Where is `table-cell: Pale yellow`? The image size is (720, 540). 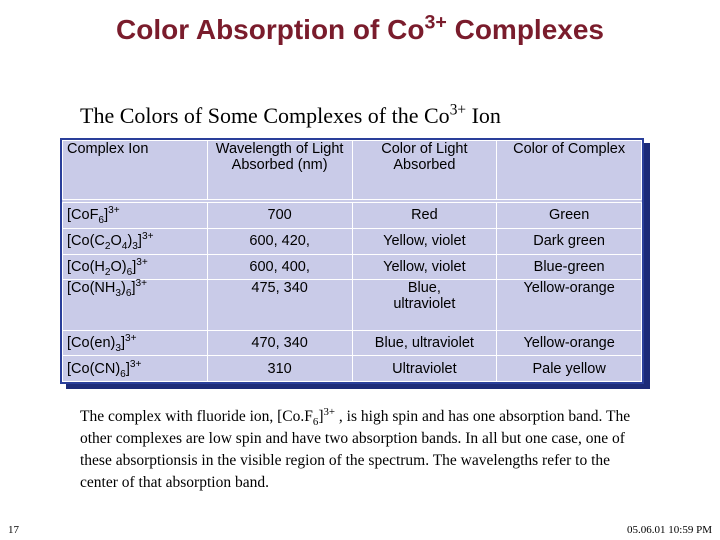 table-cell: Pale yellow is located at coordinates (569, 368).